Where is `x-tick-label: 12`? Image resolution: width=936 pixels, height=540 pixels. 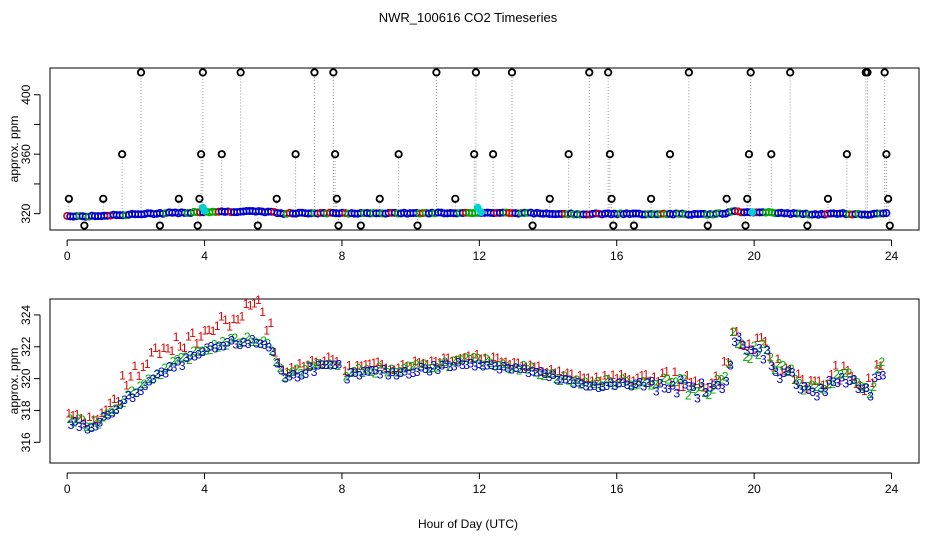 x-tick-label: 12 is located at coordinates (480, 256).